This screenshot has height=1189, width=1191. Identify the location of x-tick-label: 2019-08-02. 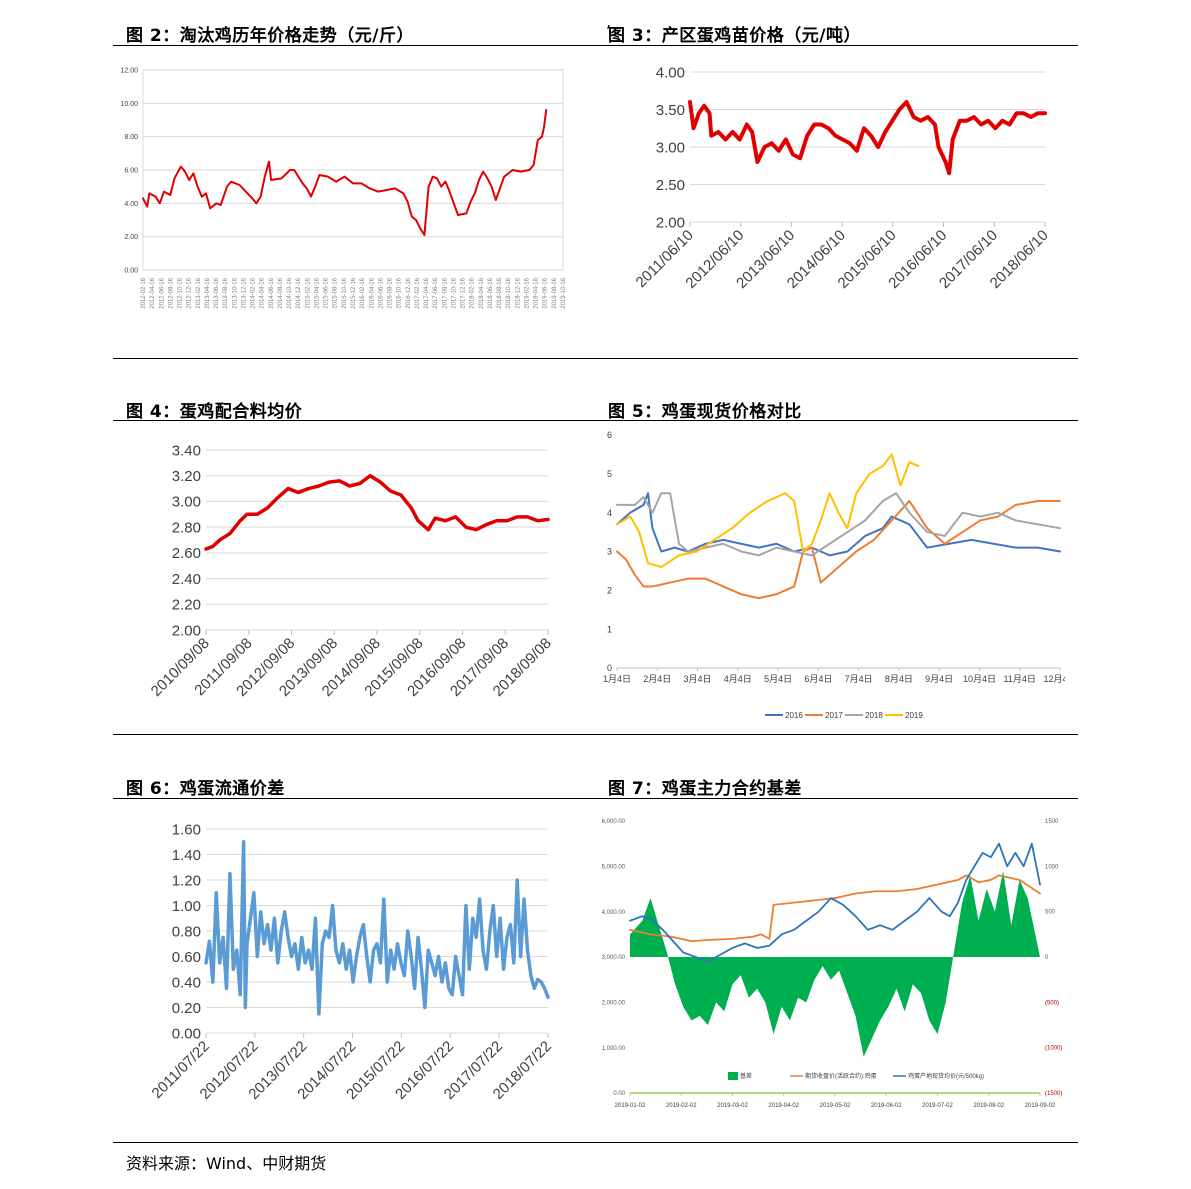
(988, 1106).